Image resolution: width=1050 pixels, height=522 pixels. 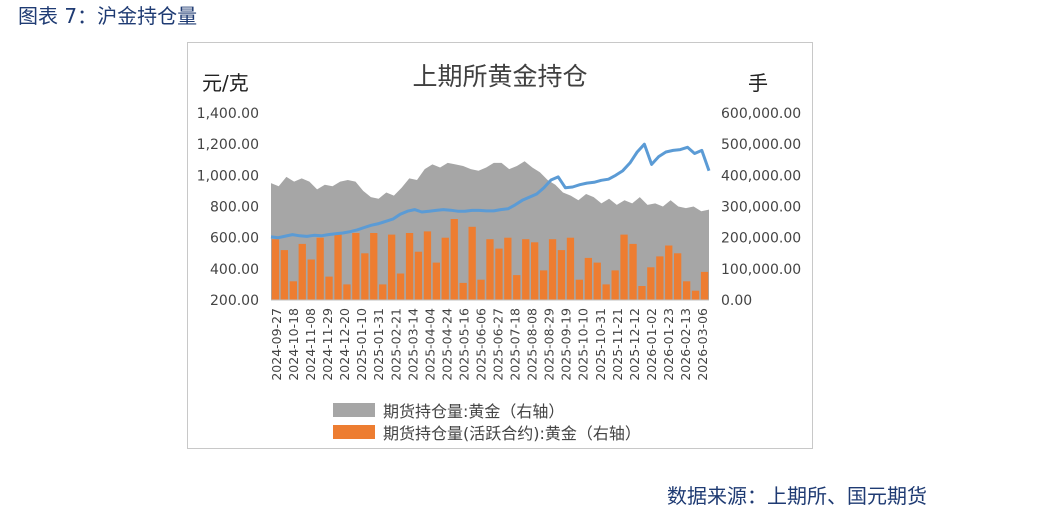 What do you see at coordinates (490, 191) in the screenshot?
I see `series-line-price` at bounding box center [490, 191].